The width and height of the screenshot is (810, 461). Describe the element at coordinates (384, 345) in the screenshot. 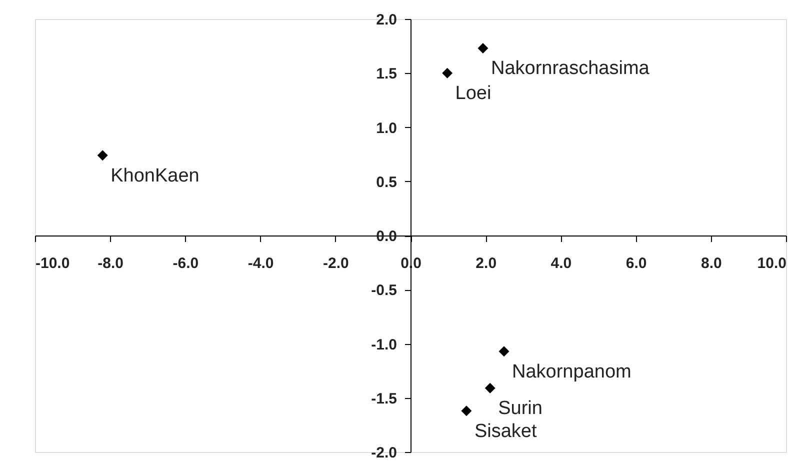

I see `y-tick-label: -1.0` at that location.